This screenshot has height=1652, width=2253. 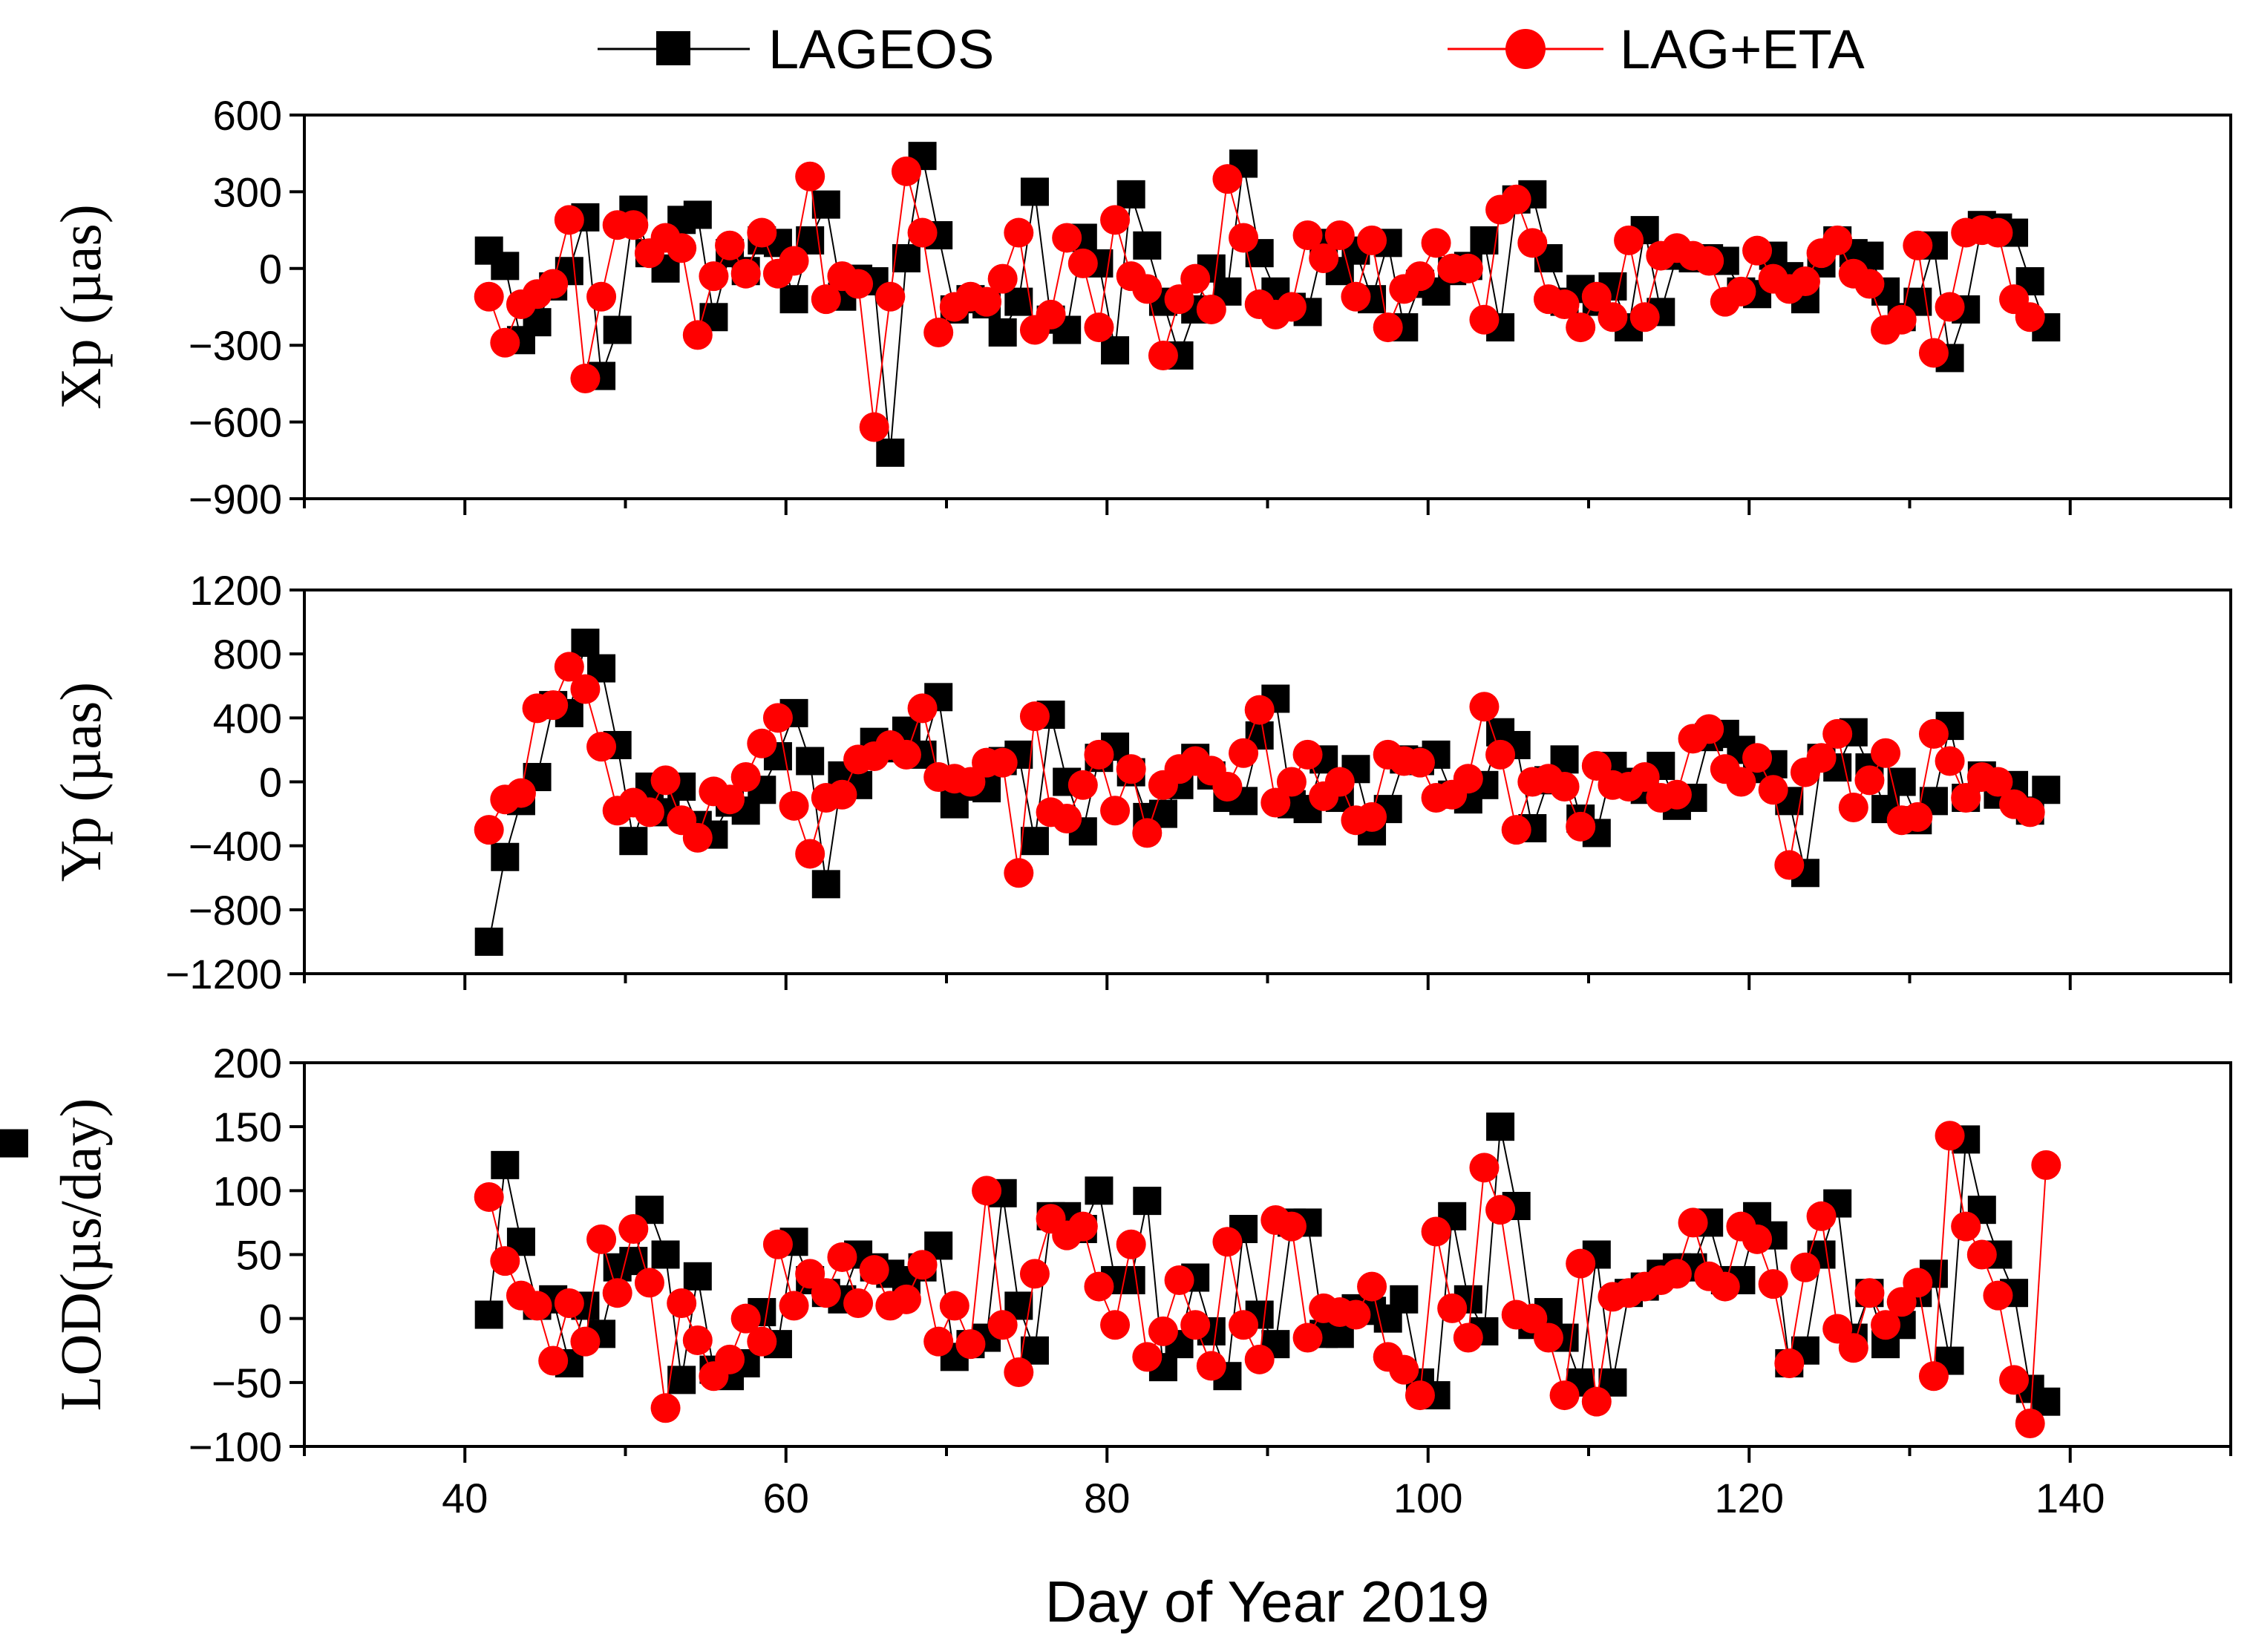 I want to click on y-tick-label: 400, so click(x=247, y=718).